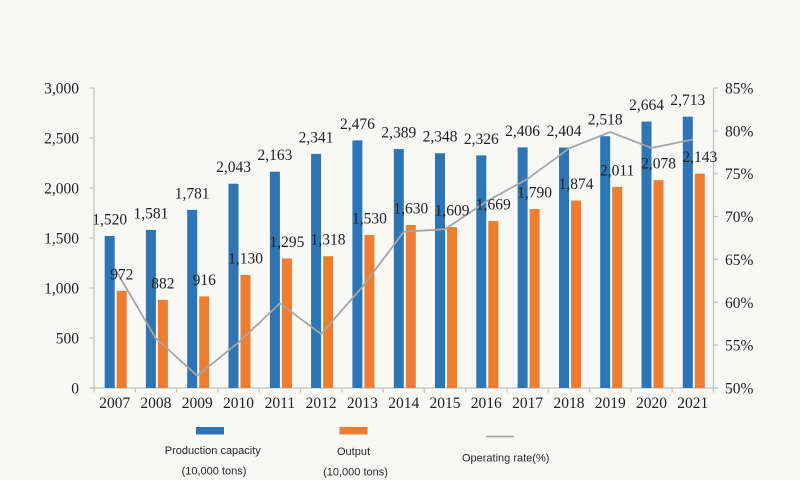  What do you see at coordinates (286, 242) in the screenshot?
I see `svg-text: 1,295` at bounding box center [286, 242].